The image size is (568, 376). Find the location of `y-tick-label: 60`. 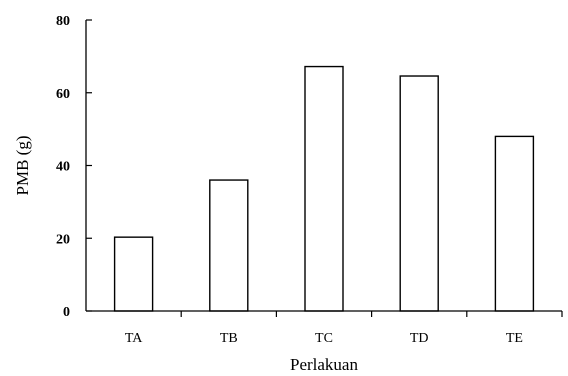

y-tick-label: 60 is located at coordinates (63, 94).